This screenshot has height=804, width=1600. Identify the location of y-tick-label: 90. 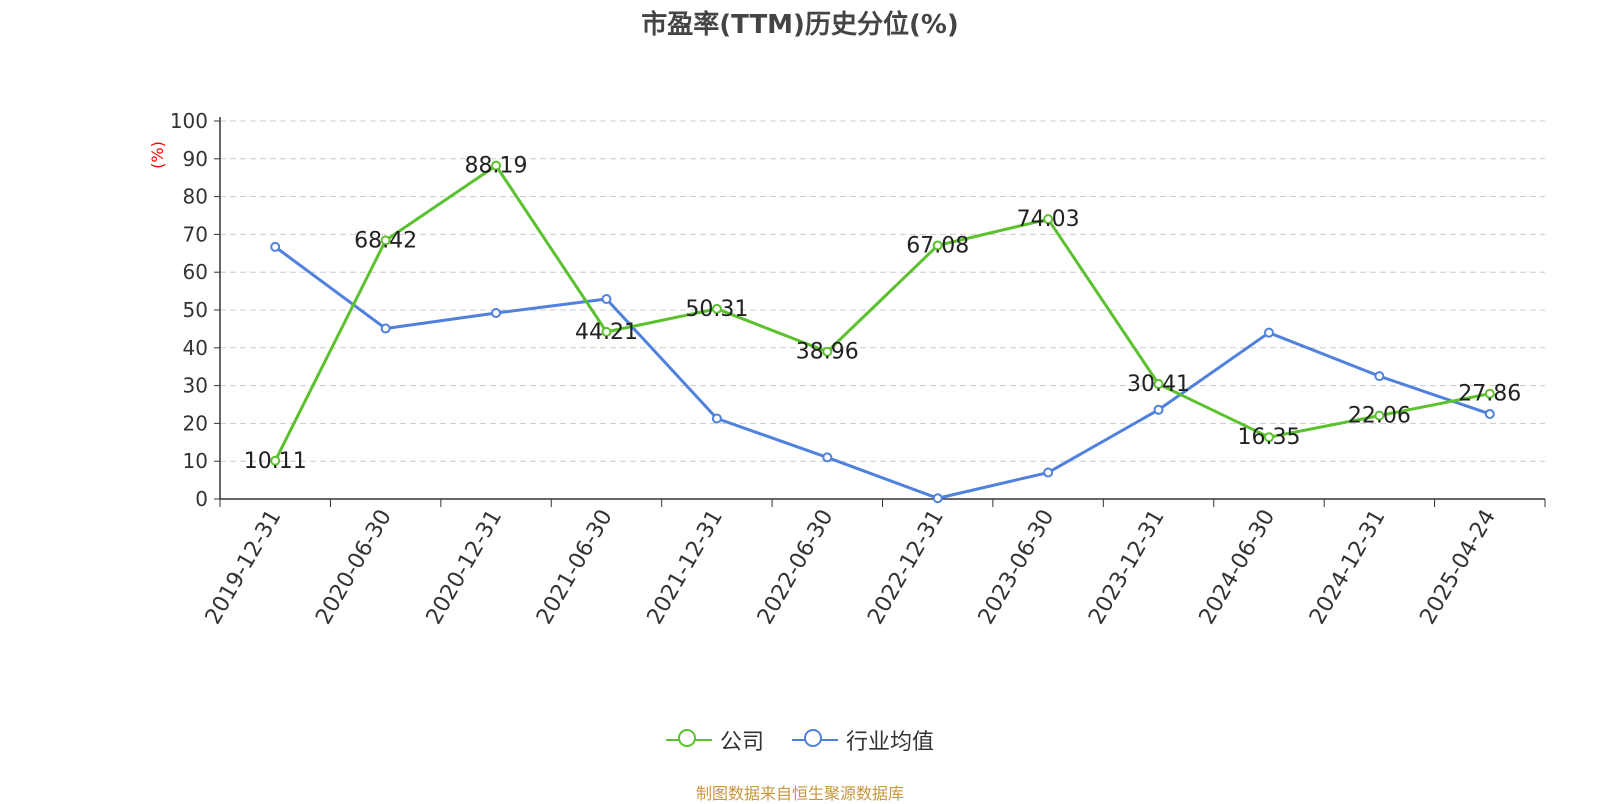
(195, 159).